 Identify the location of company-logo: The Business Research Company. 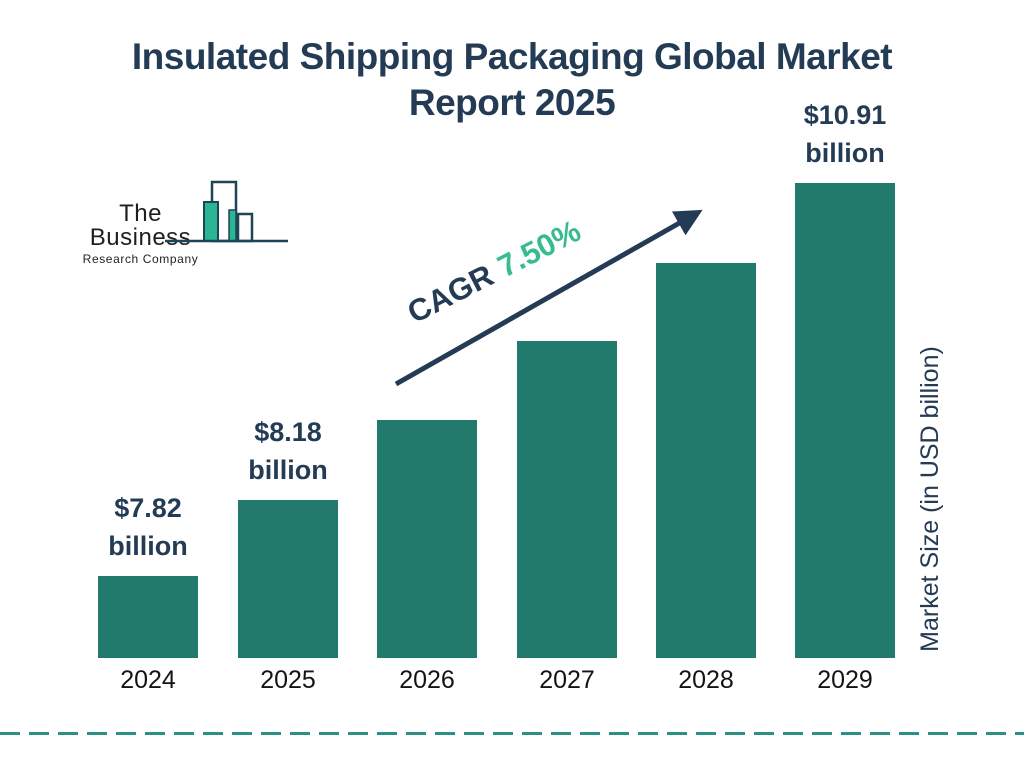
(180, 222).